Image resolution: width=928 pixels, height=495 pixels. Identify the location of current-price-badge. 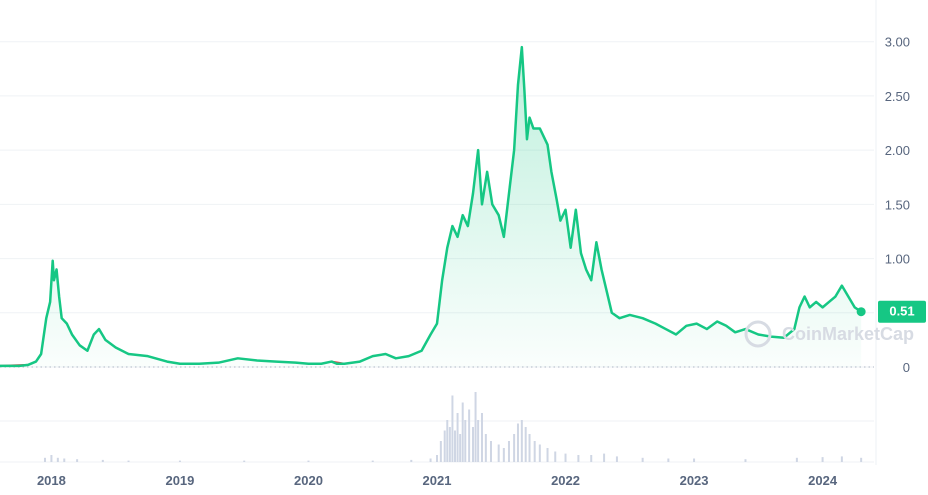
(902, 311).